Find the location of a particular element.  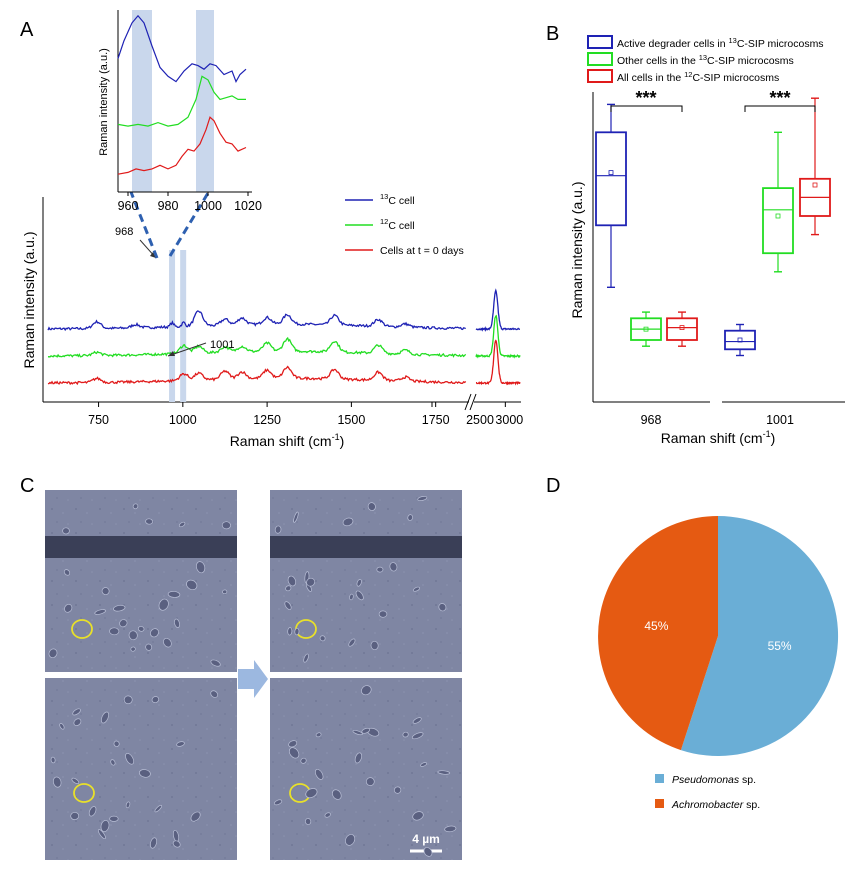

panel-d-pie: 55% 45% Pseudomonas sp. Achromobacter sp. is located at coordinates (718, 663).